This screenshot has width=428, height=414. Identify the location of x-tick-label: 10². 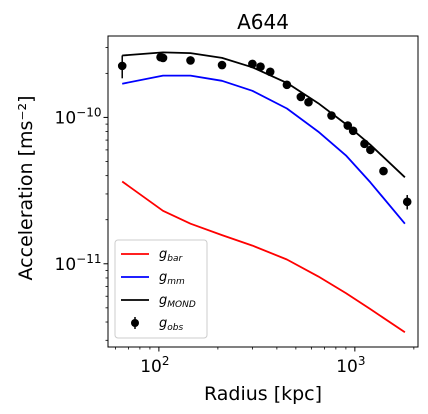
(154, 365).